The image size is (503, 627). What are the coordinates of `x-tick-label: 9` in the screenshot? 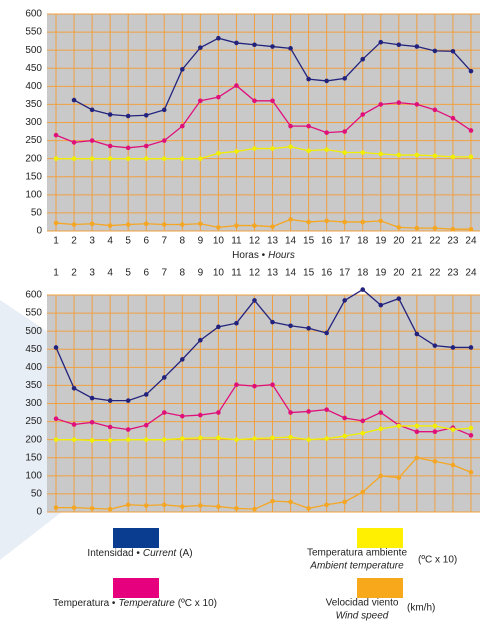 It's located at (201, 273).